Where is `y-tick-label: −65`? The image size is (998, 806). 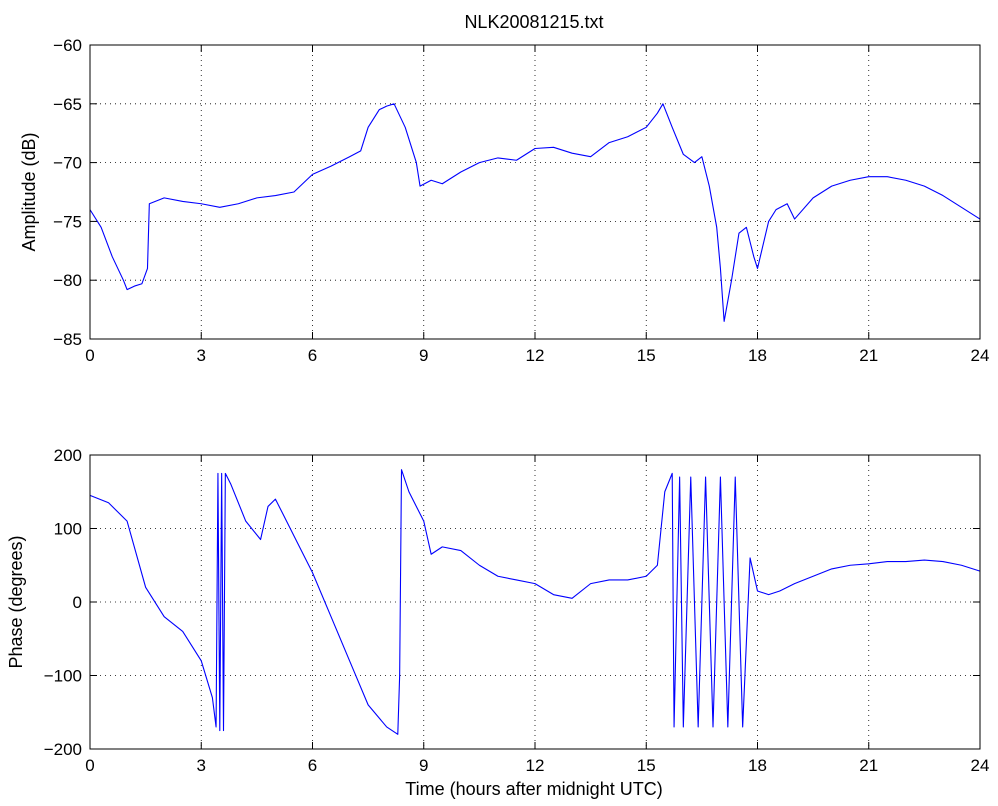
y-tick-label: −65 is located at coordinates (67, 104).